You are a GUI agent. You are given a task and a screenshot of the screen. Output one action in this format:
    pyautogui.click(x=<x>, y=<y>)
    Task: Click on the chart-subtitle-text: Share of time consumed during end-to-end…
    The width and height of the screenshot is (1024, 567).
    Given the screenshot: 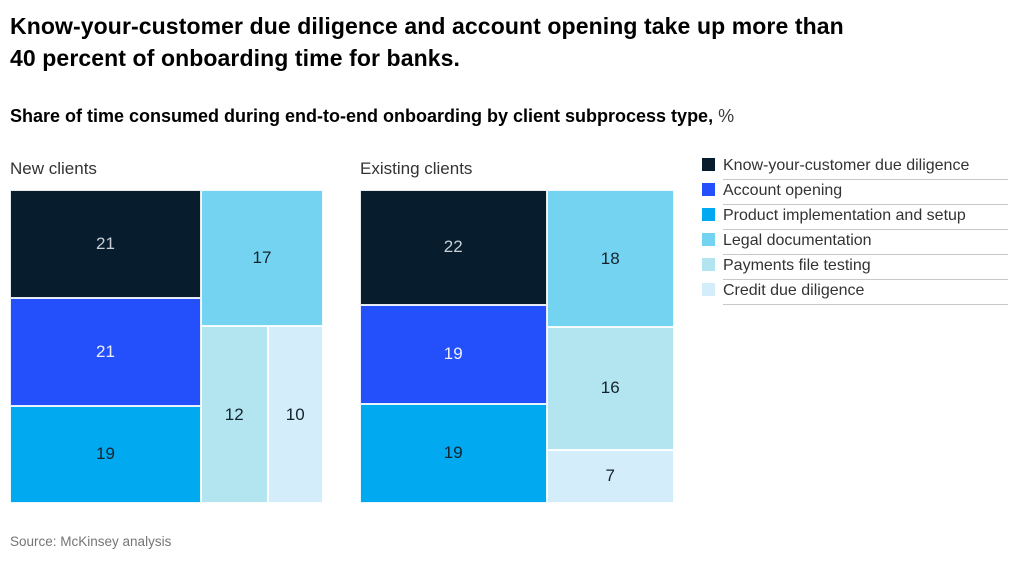 What is the action you would take?
    pyautogui.click(x=362, y=116)
    